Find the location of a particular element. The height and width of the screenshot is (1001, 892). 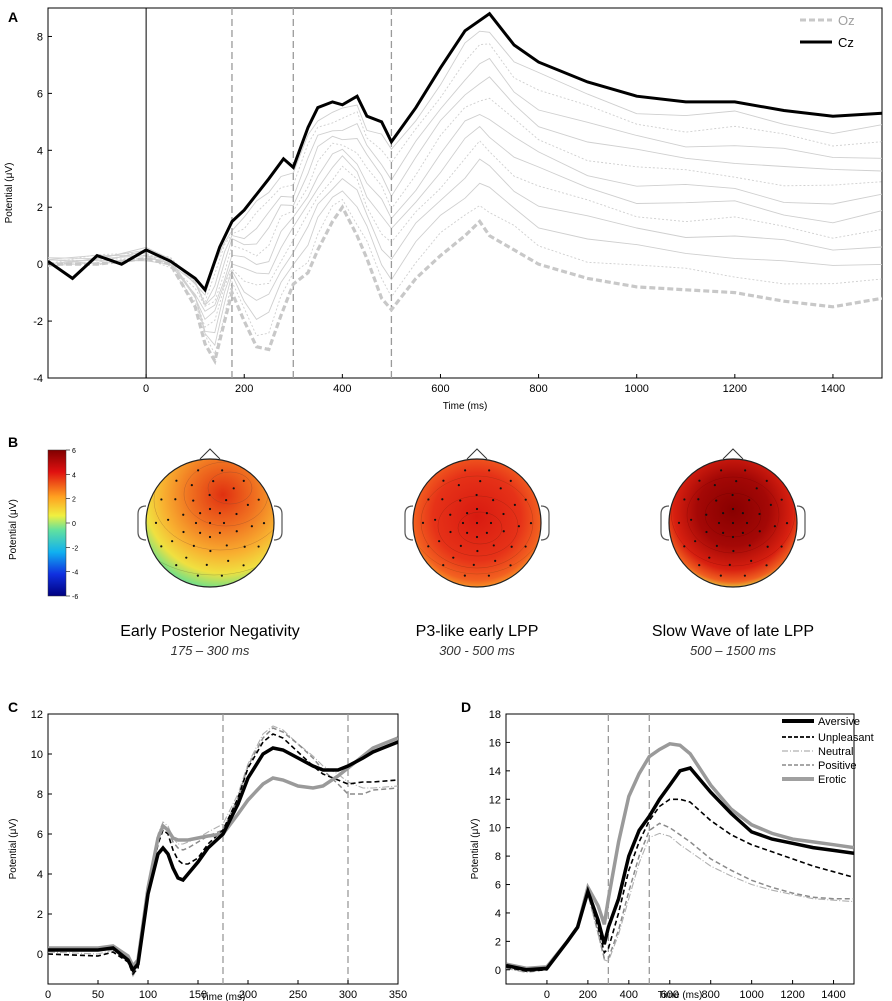

x-tick-label: 50 is located at coordinates (98, 995).